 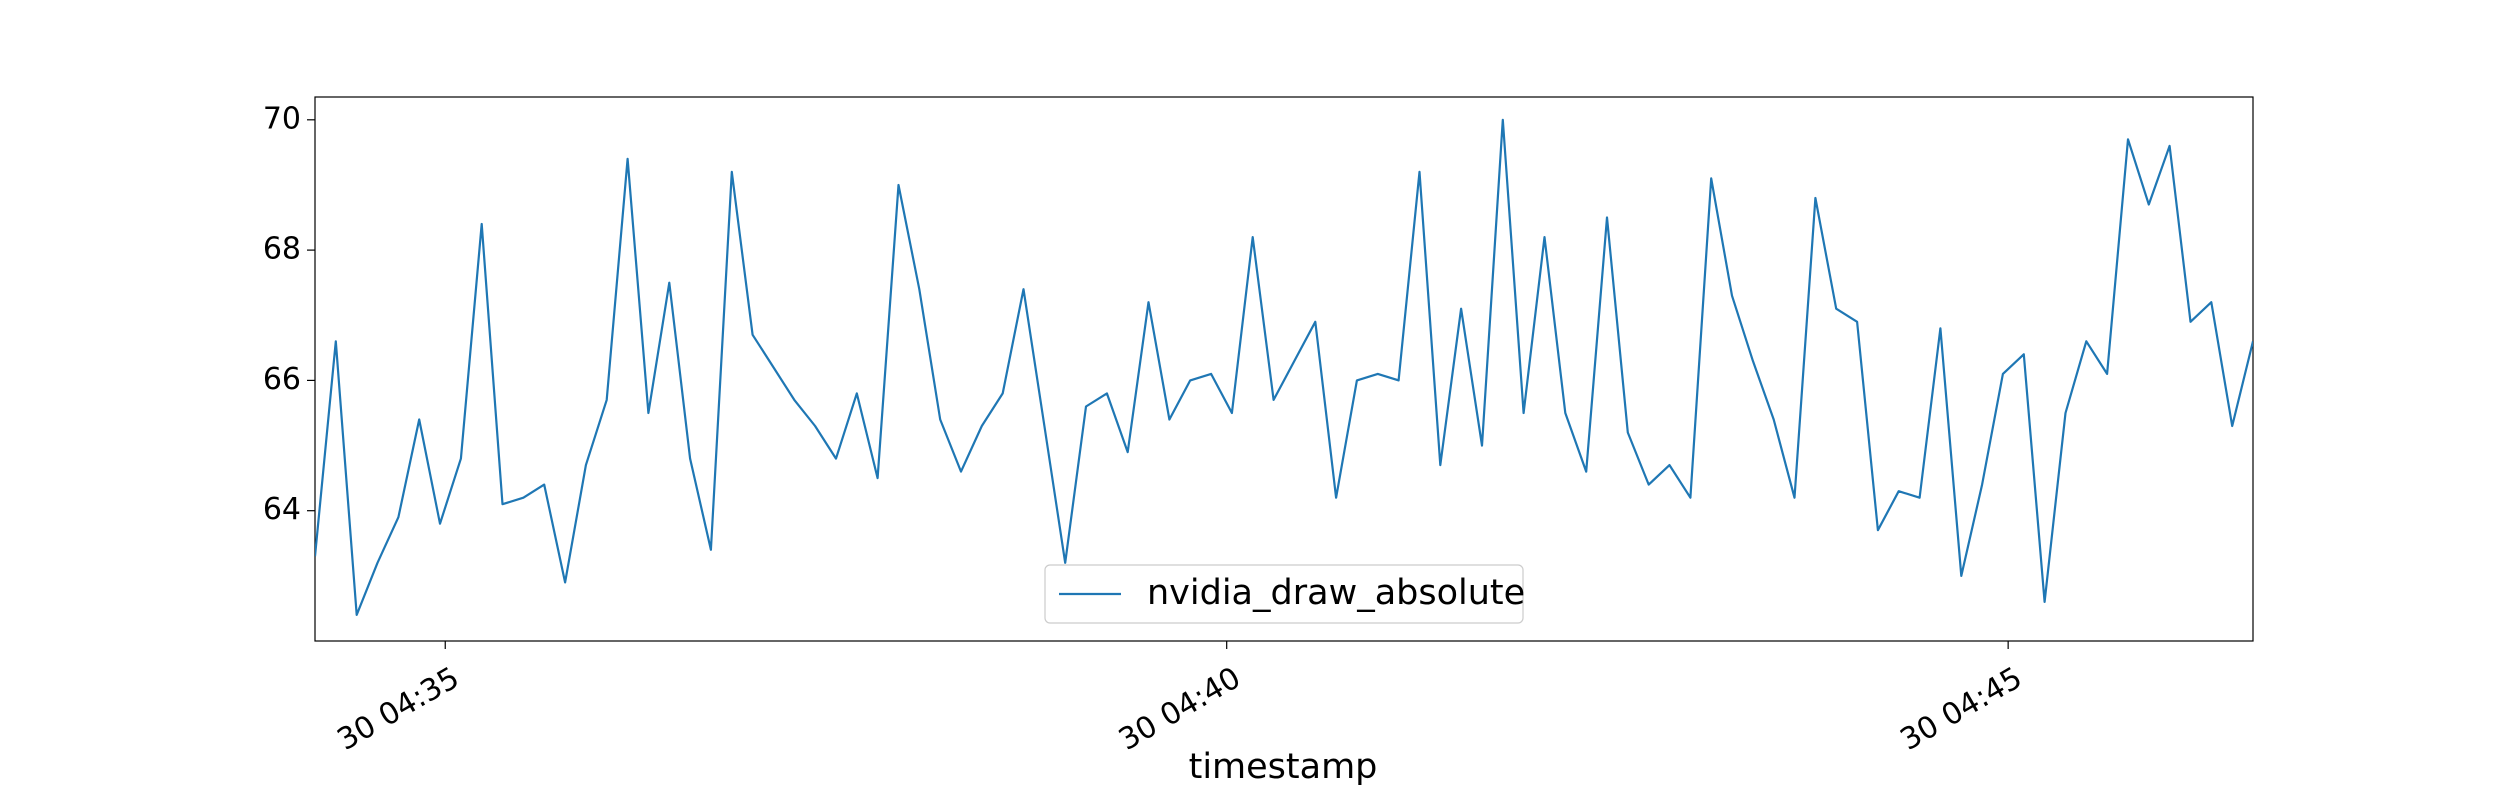 I want to click on y-tick-label: 66, so click(x=282, y=379).